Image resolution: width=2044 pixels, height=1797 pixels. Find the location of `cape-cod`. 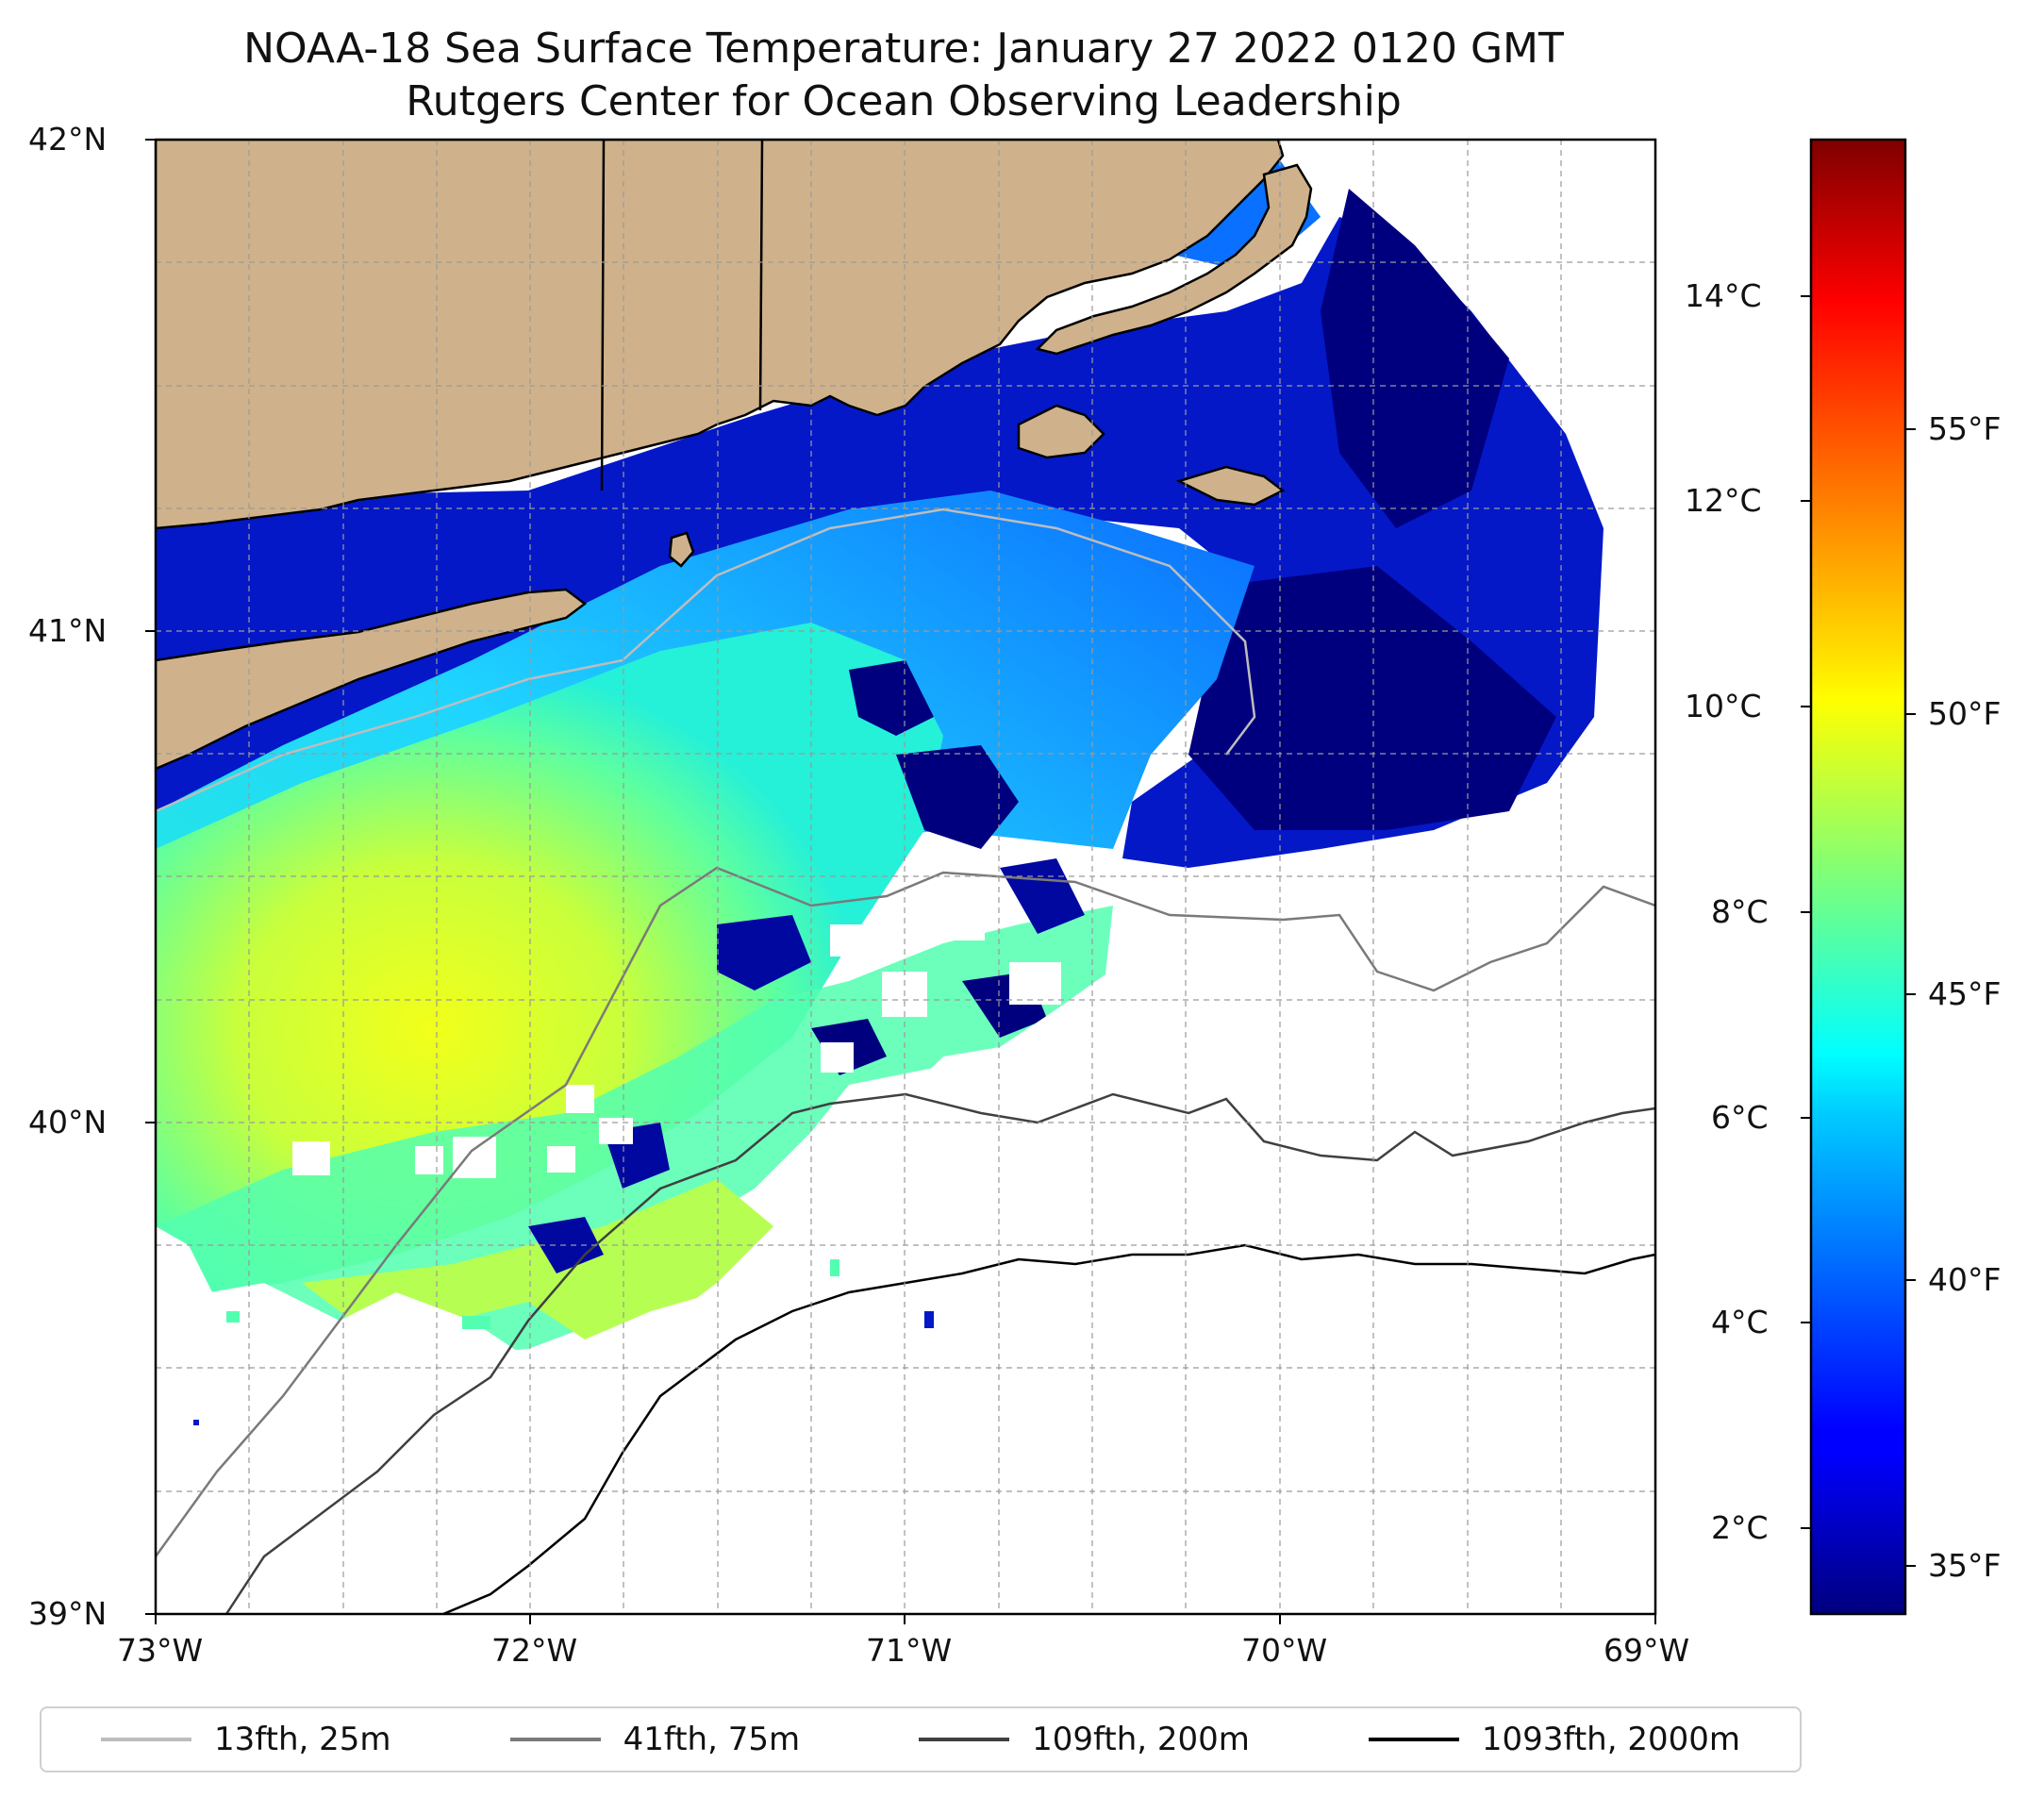

cape-cod is located at coordinates (1174, 259).